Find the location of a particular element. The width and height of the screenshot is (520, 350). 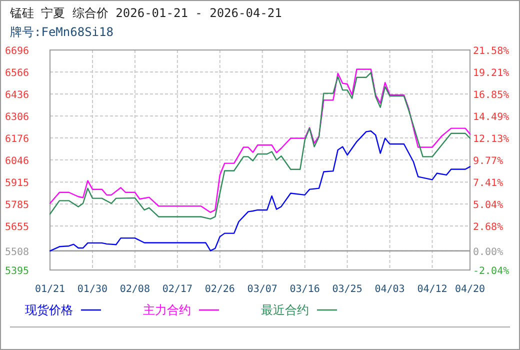

x-tick-label: 03/25 is located at coordinates (347, 289).